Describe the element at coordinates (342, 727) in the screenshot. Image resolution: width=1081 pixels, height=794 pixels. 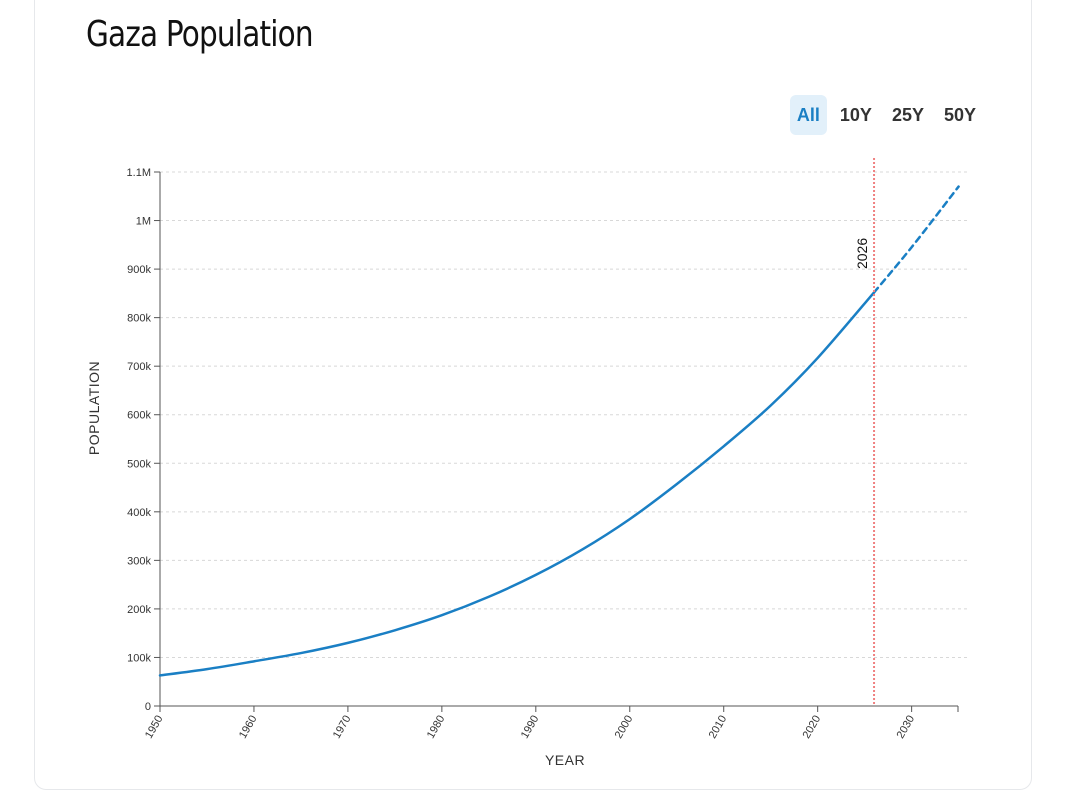
I see `x-tick-label: 1970` at that location.